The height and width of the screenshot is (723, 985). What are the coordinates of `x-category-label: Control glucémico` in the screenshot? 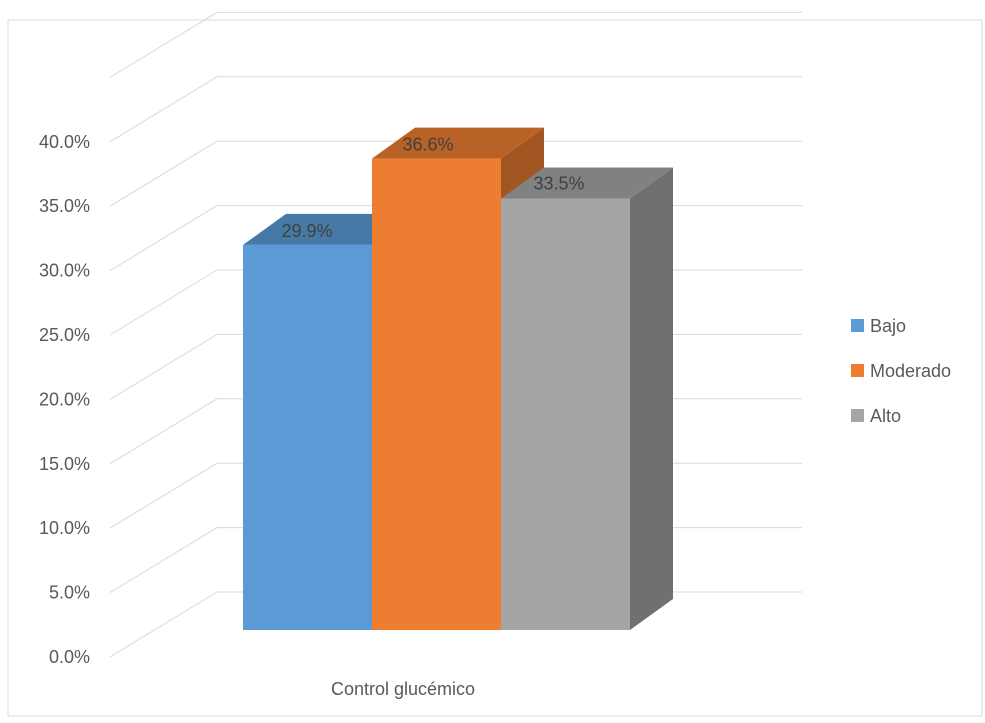 It's located at (403, 689).